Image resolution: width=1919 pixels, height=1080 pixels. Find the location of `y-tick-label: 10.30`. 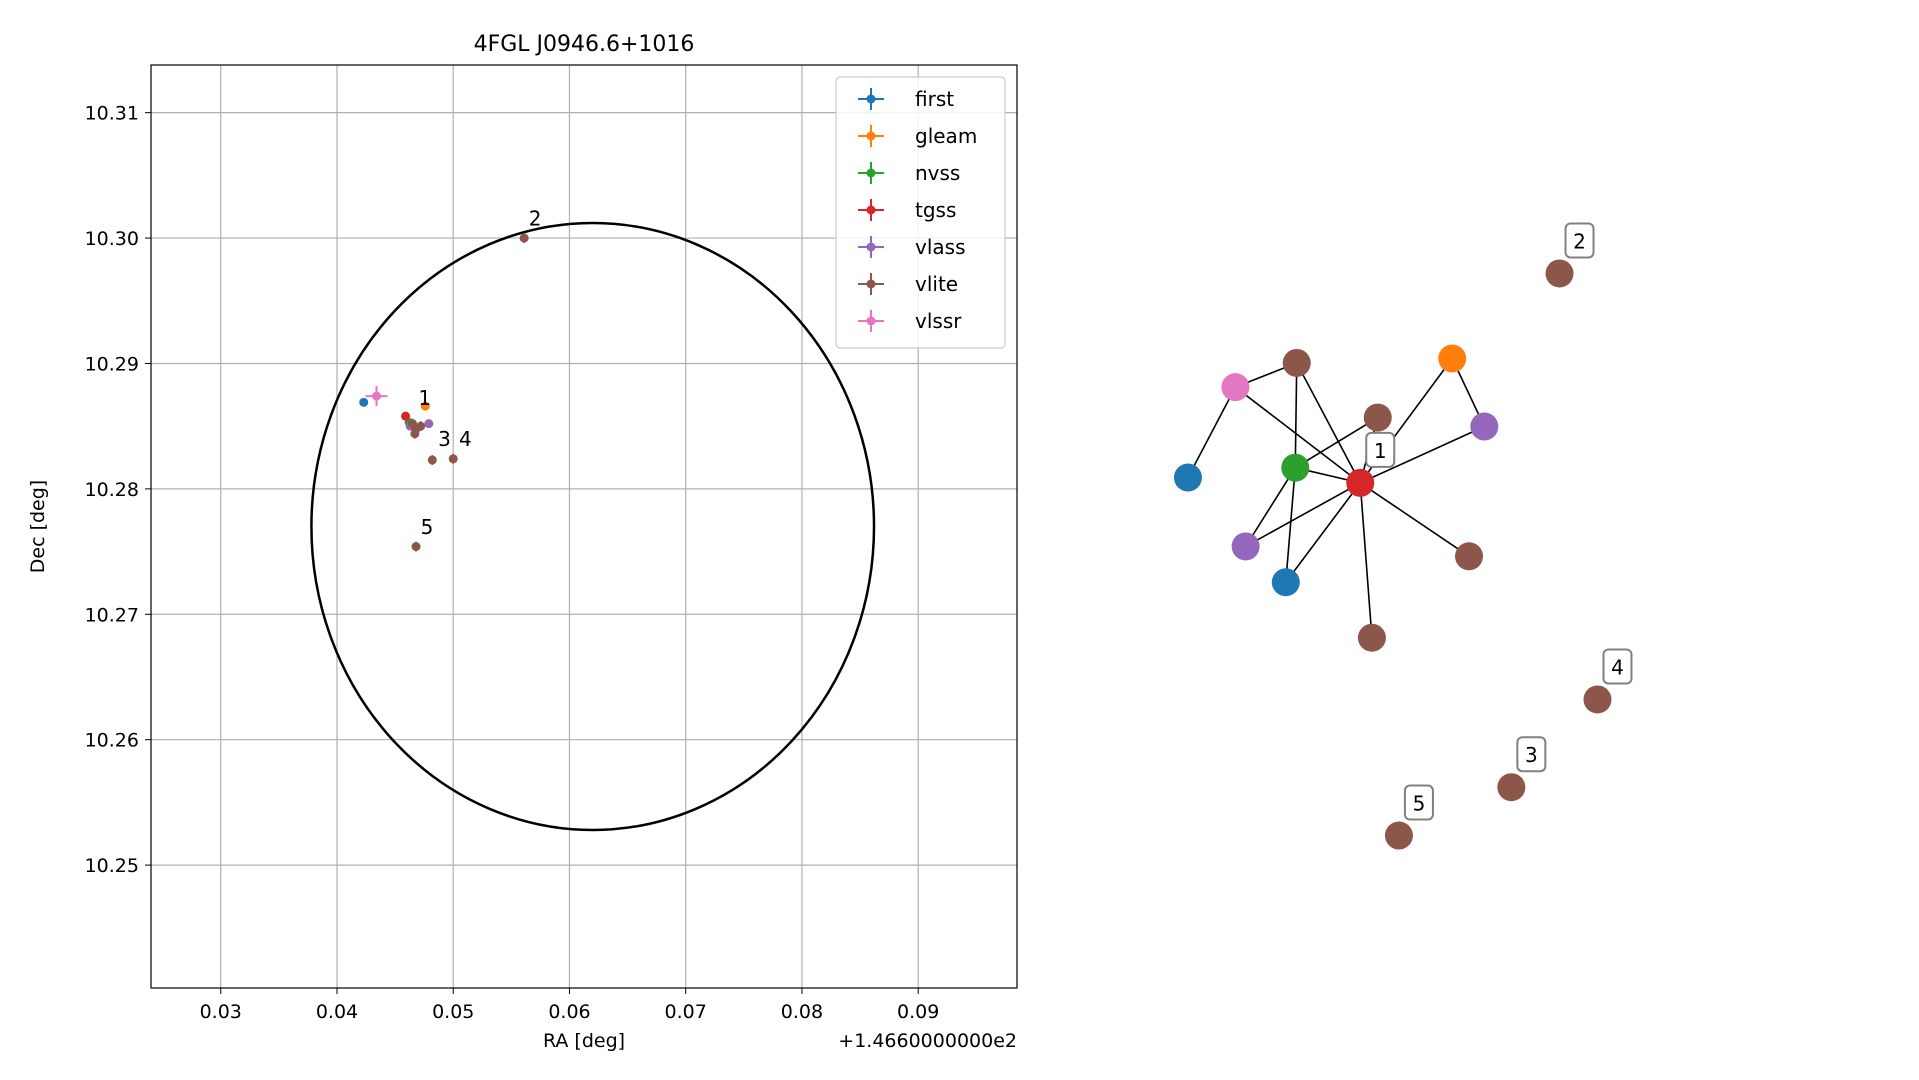

y-tick-label: 10.30 is located at coordinates (112, 239).